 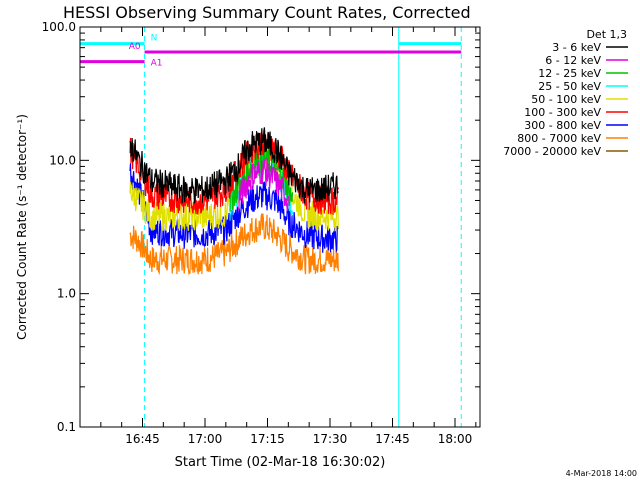 What do you see at coordinates (66, 427) in the screenshot?
I see `y-tick-label: 0.1` at bounding box center [66, 427].